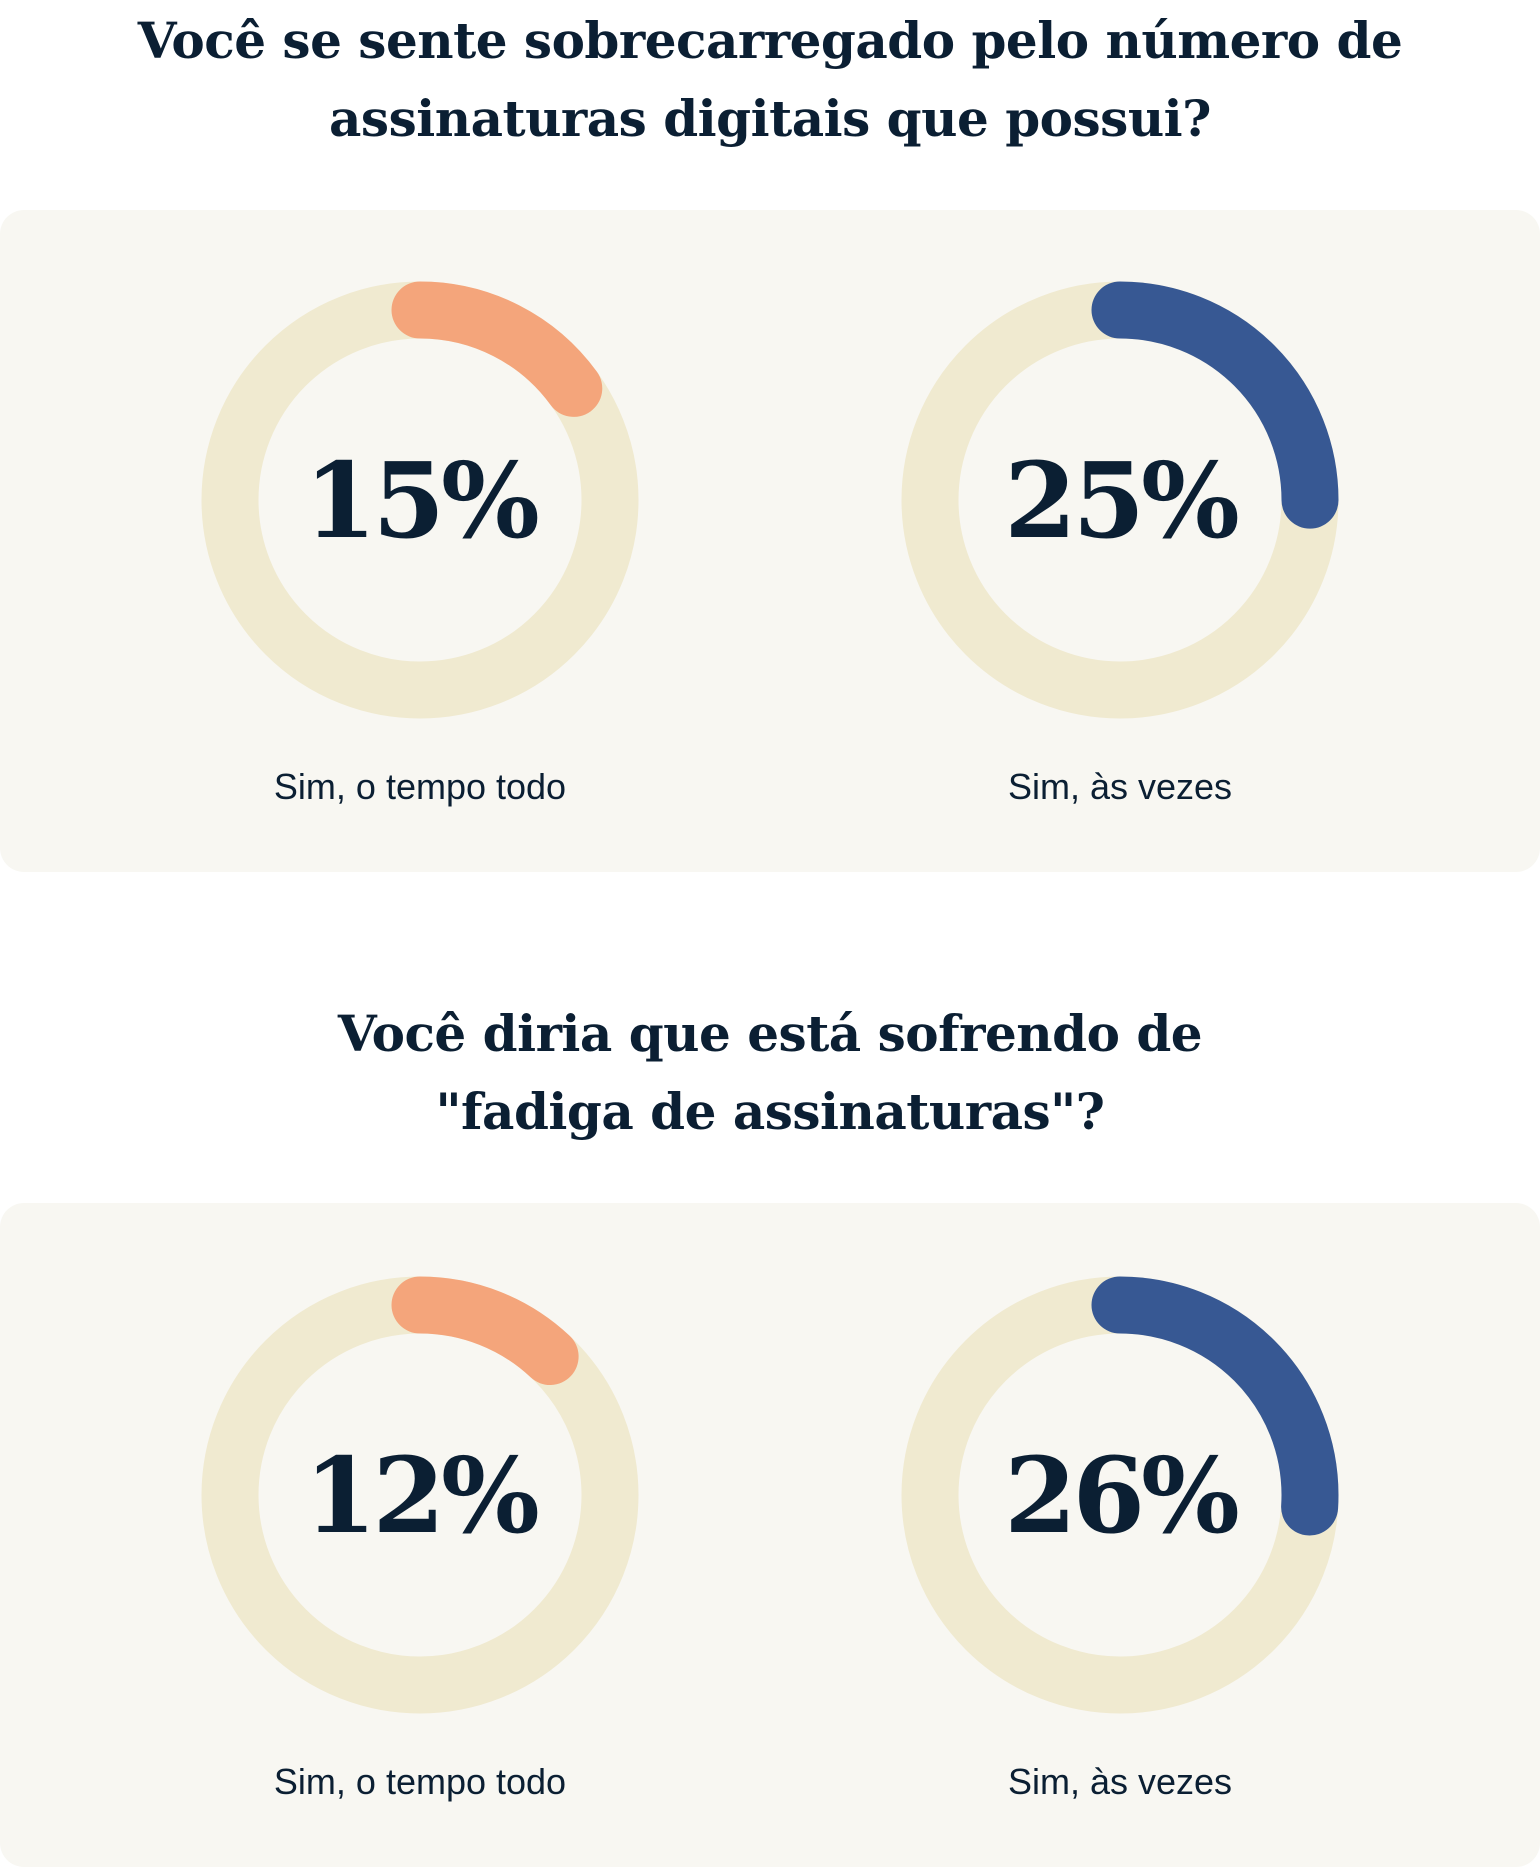 The height and width of the screenshot is (1867, 1540). What do you see at coordinates (770, 1111) in the screenshot?
I see `title-line: "fadiga de assinaturas"?` at bounding box center [770, 1111].